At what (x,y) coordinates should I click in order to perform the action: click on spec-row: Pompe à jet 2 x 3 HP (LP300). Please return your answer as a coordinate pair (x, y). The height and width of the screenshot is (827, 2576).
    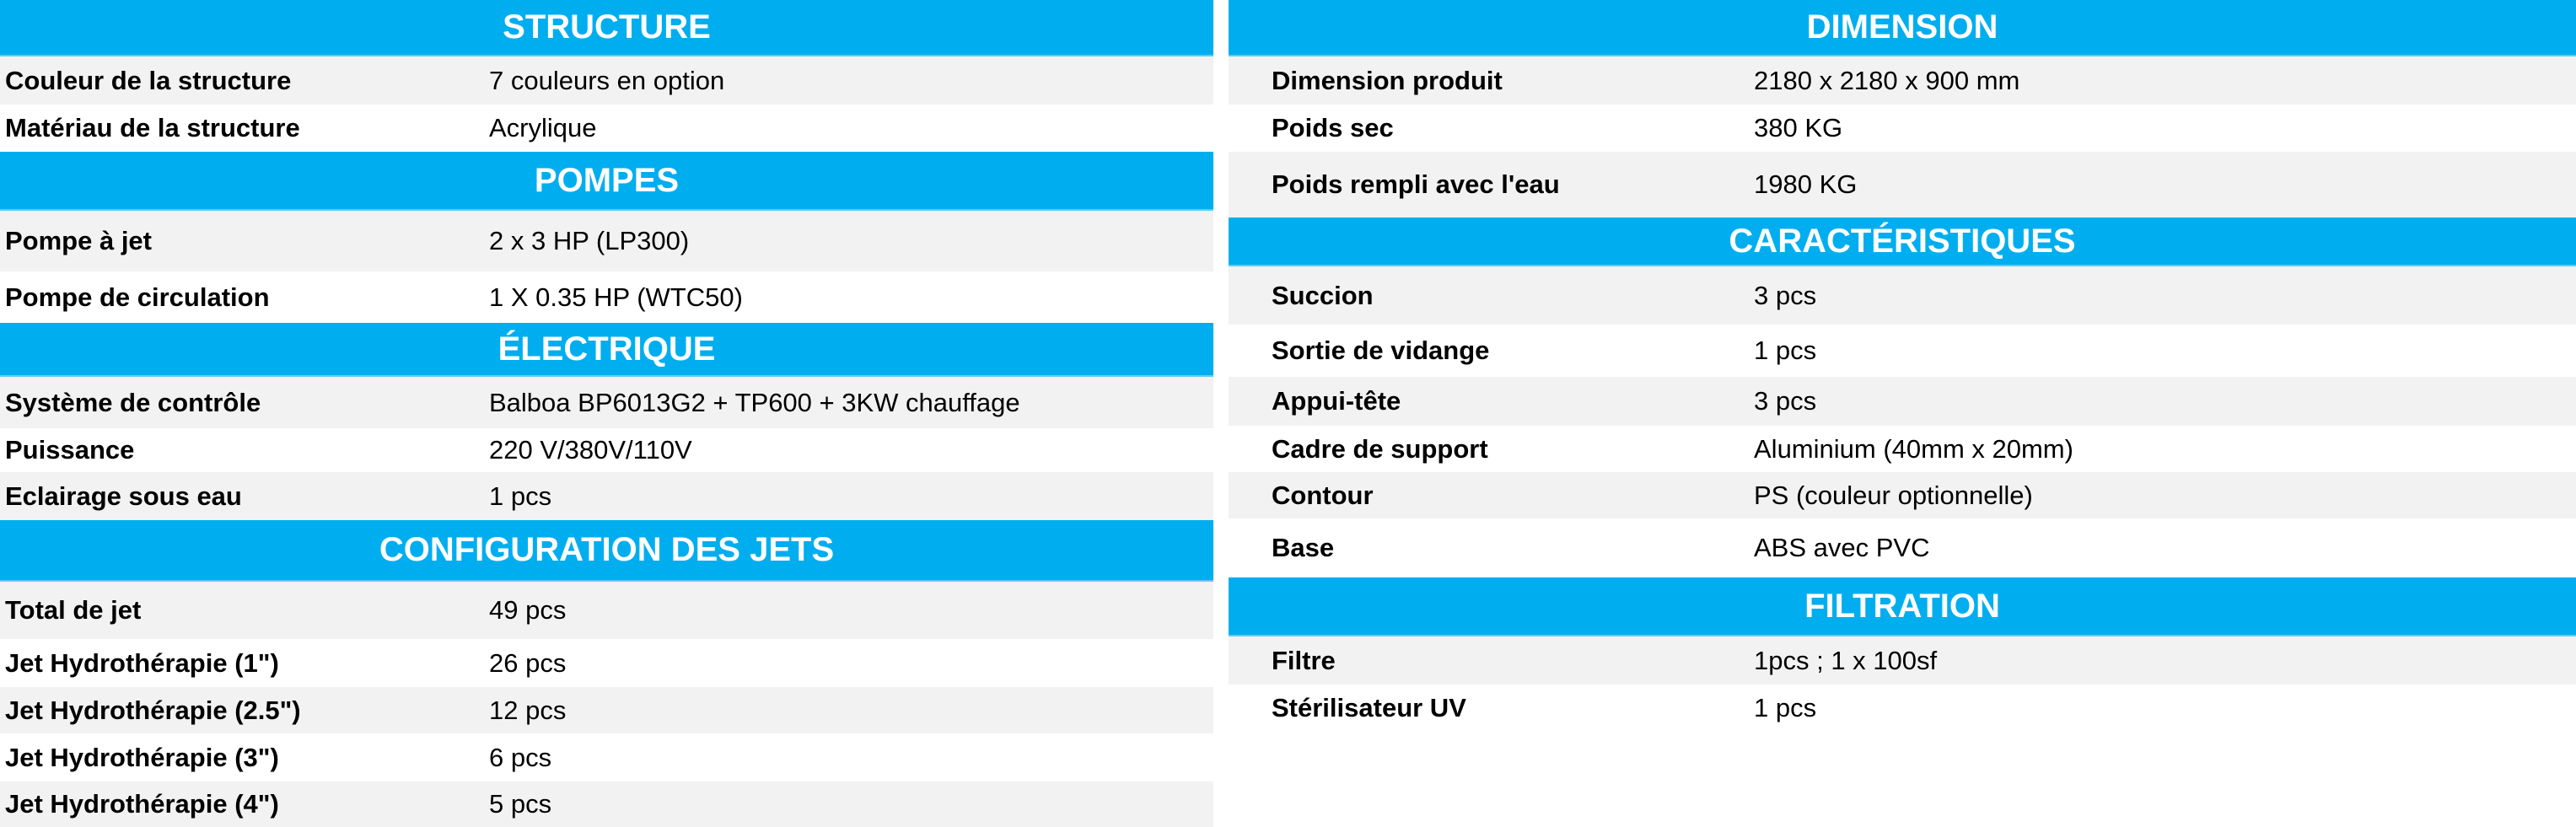
    Looking at the image, I should click on (606, 241).